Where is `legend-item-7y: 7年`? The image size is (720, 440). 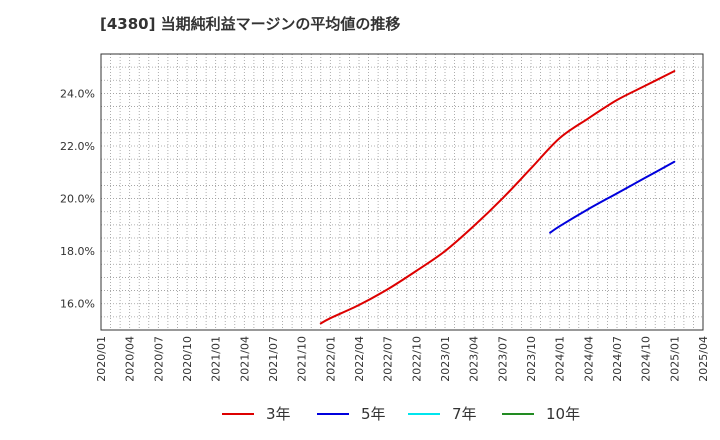
legend-item-7y: 7年 is located at coordinates (442, 413).